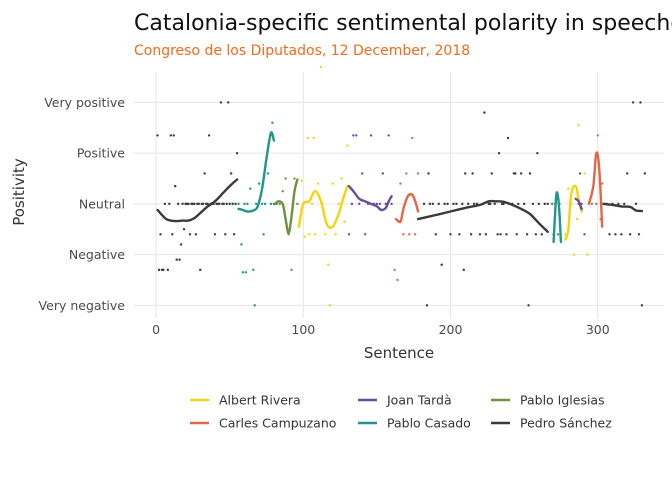 The image size is (672, 480). Describe the element at coordinates (399, 353) in the screenshot. I see `x-axis-title: Sentence` at that location.